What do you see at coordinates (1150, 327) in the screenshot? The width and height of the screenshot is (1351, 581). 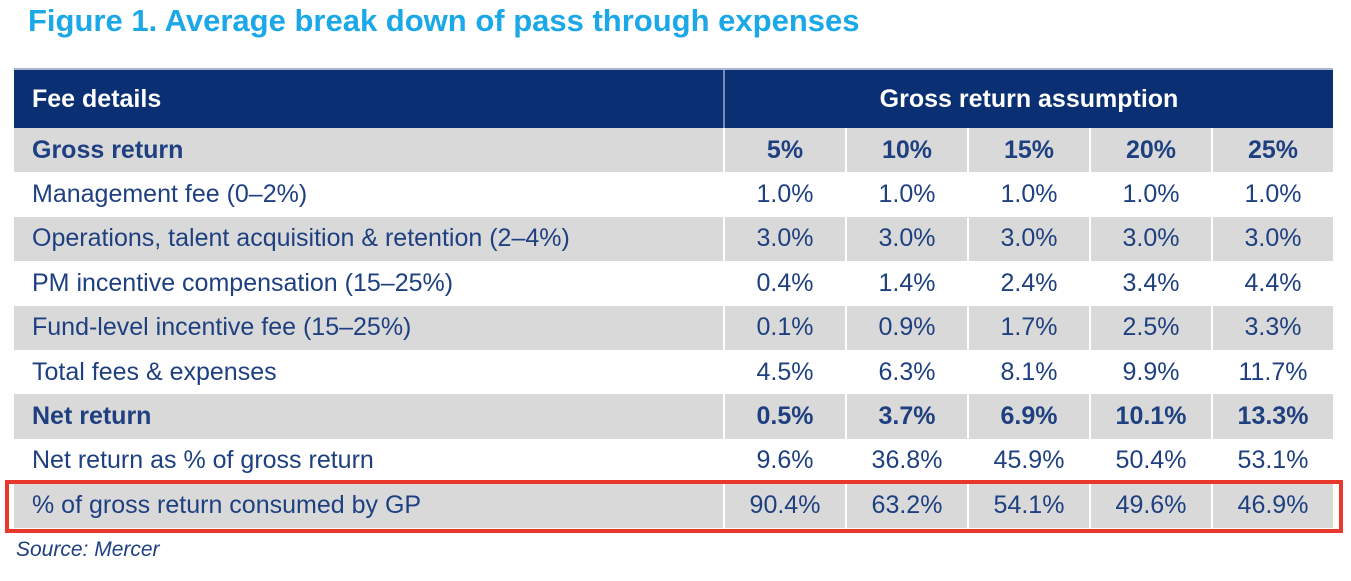 I see `value-cell: 2.5%` at bounding box center [1150, 327].